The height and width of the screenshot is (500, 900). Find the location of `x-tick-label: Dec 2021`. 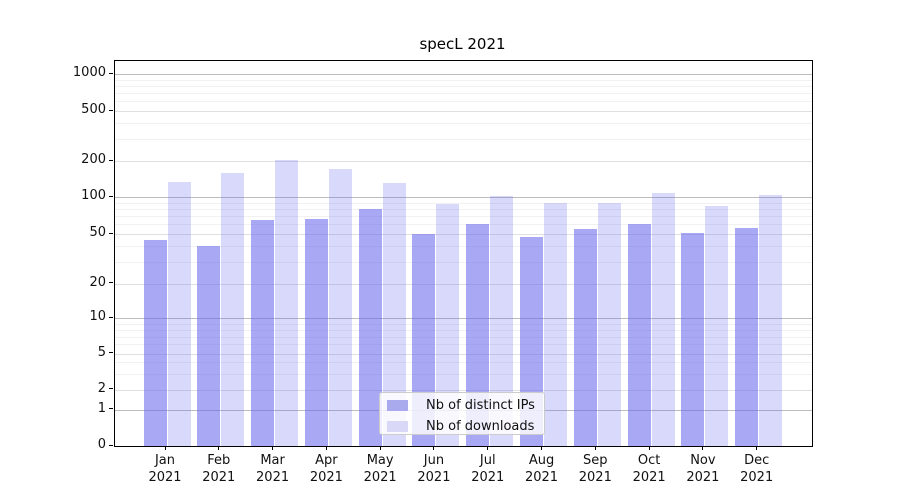

x-tick-label: Dec 2021 is located at coordinates (757, 469).